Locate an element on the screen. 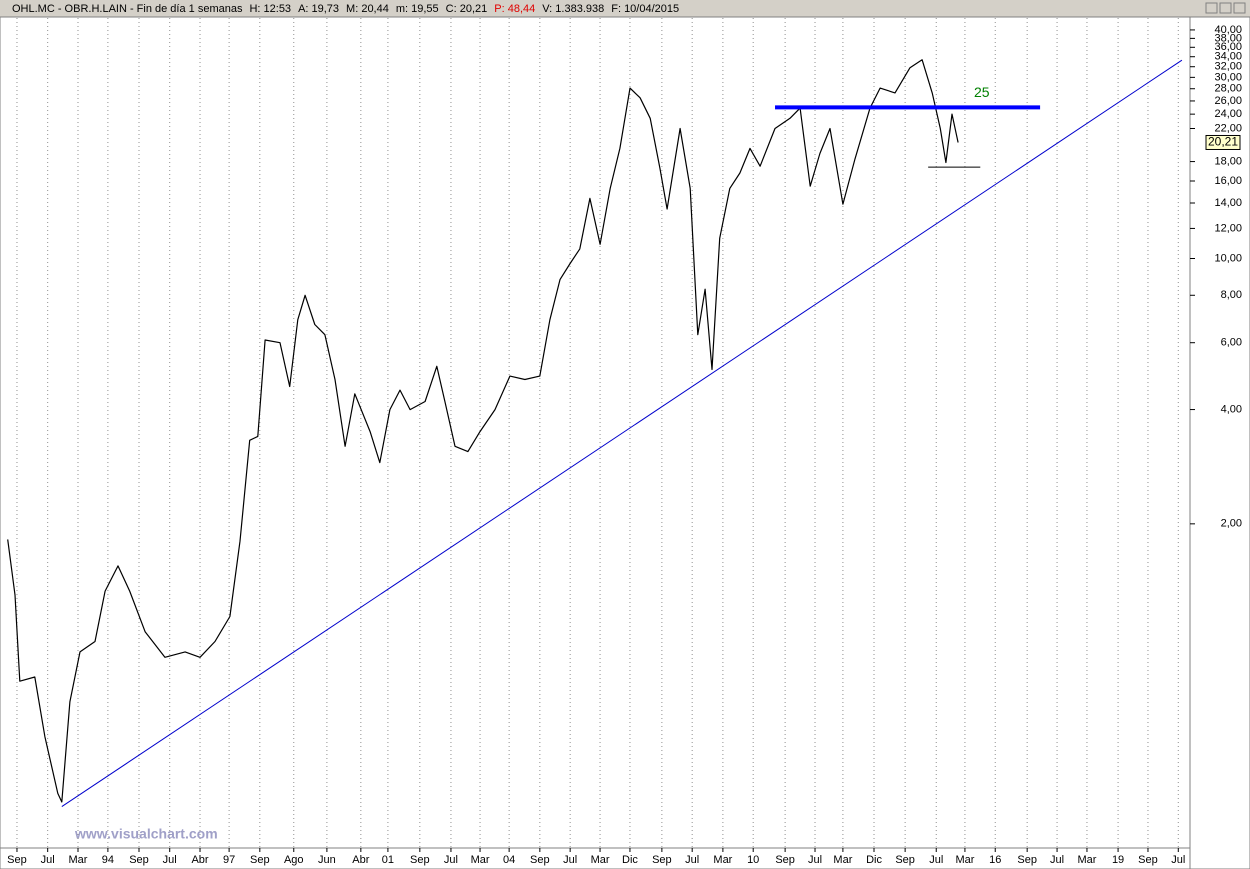 This screenshot has width=1250, height=869. header-bar is located at coordinates (625, 8).